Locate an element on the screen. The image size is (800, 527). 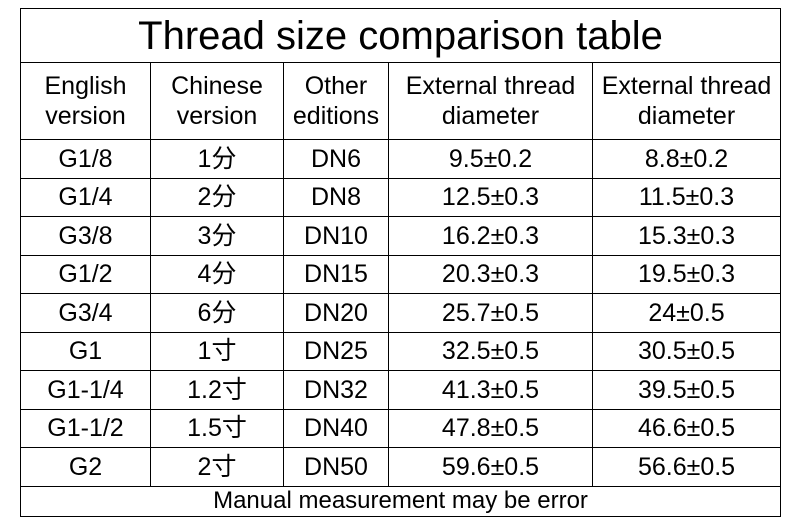
cell: DN10 is located at coordinates (336, 236).